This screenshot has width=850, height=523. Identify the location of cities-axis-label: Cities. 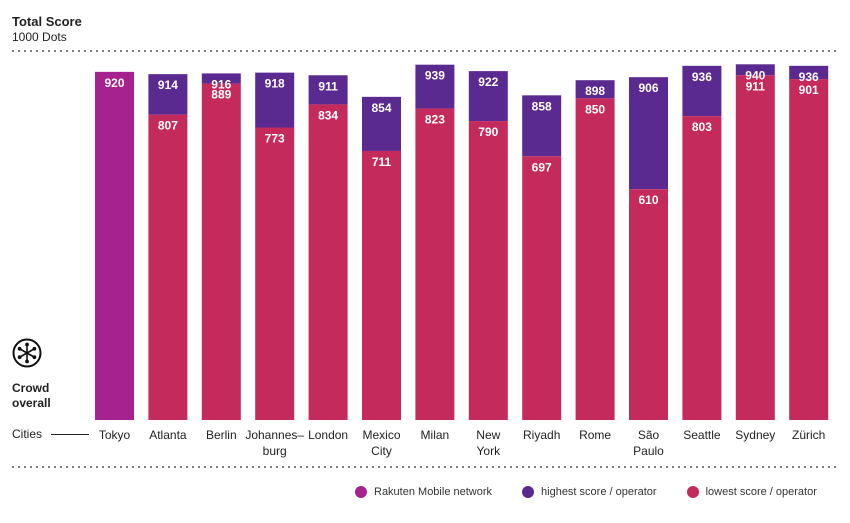
(51, 434).